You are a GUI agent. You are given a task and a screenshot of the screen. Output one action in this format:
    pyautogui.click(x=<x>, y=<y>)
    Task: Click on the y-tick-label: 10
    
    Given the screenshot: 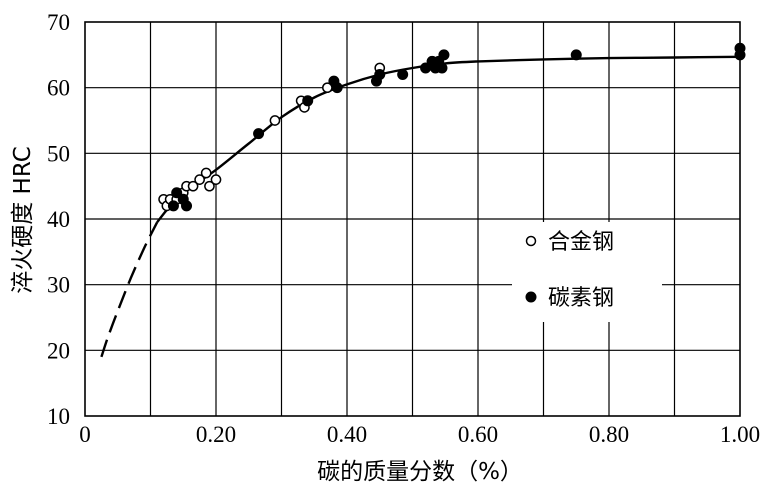 What is the action you would take?
    pyautogui.click(x=58, y=416)
    